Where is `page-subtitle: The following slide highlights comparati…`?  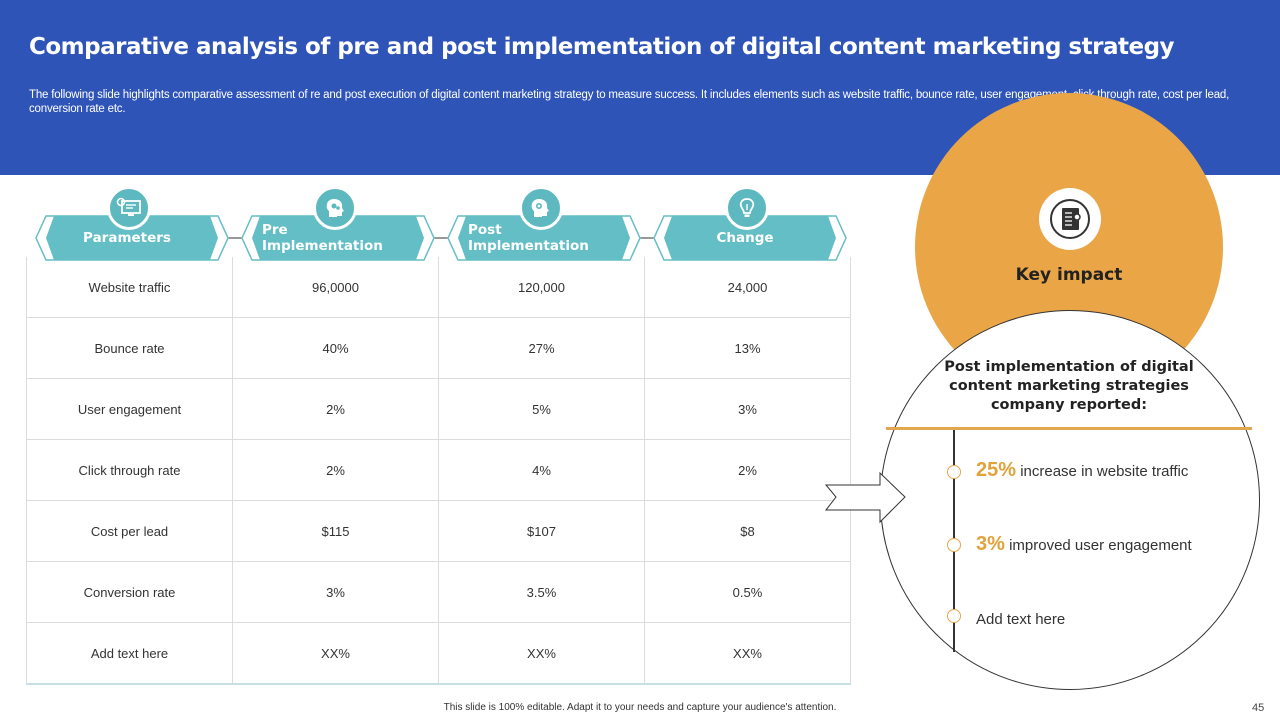
page-subtitle: The following slide highlights comparati… is located at coordinates (629, 102).